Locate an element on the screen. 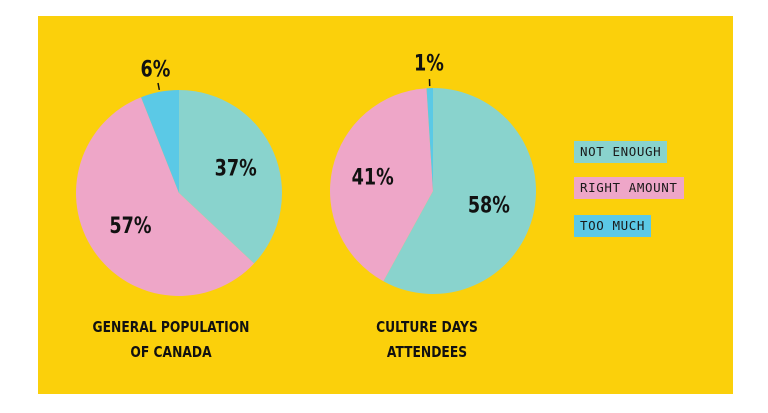  legend-not-enough: NOT ENOUGH is located at coordinates (621, 152).